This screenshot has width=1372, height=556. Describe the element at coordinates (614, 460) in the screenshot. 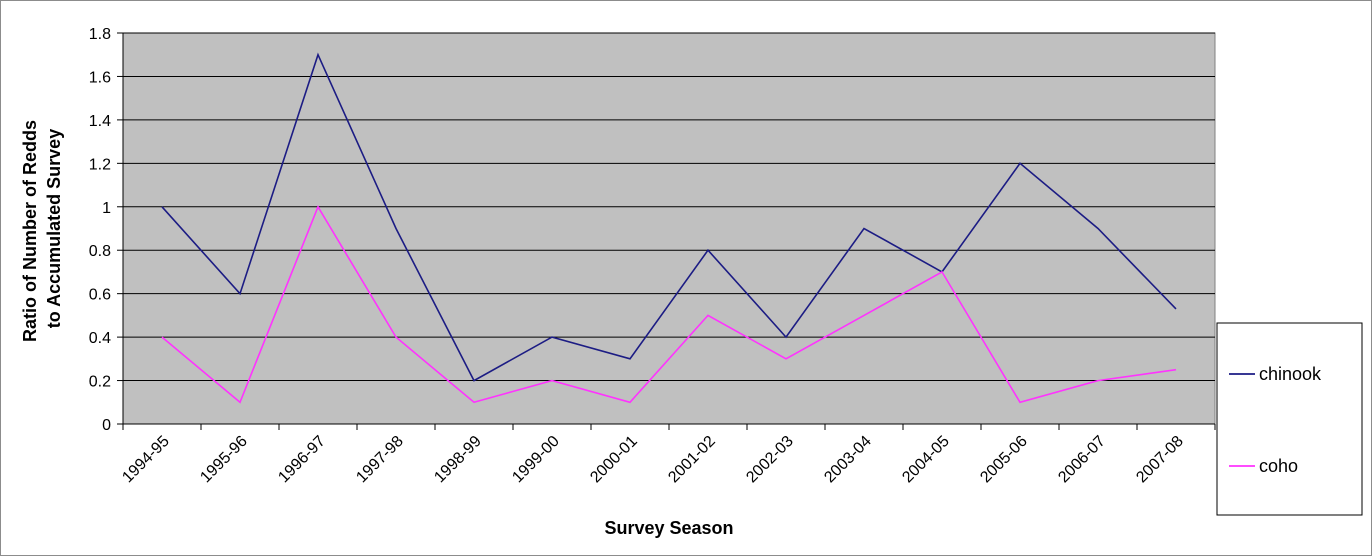

I see `x-tick-label: 2000-01` at that location.